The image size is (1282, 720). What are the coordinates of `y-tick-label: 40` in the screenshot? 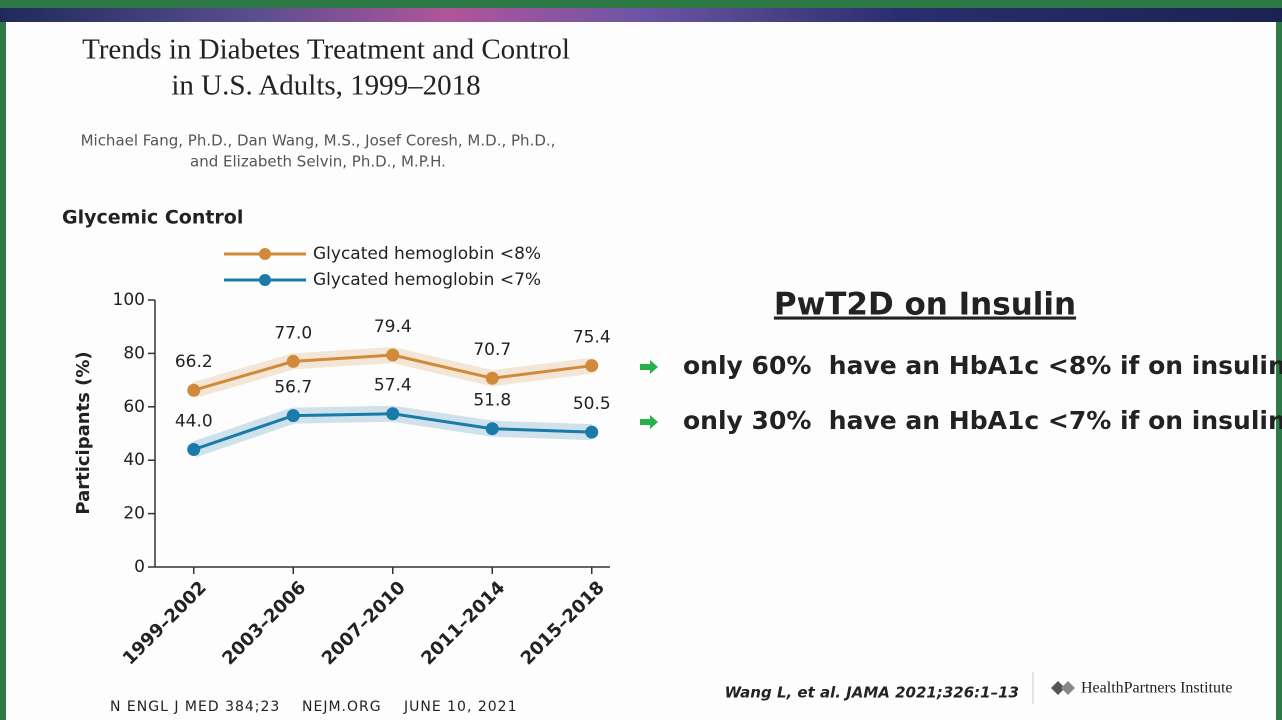 It's located at (134, 460).